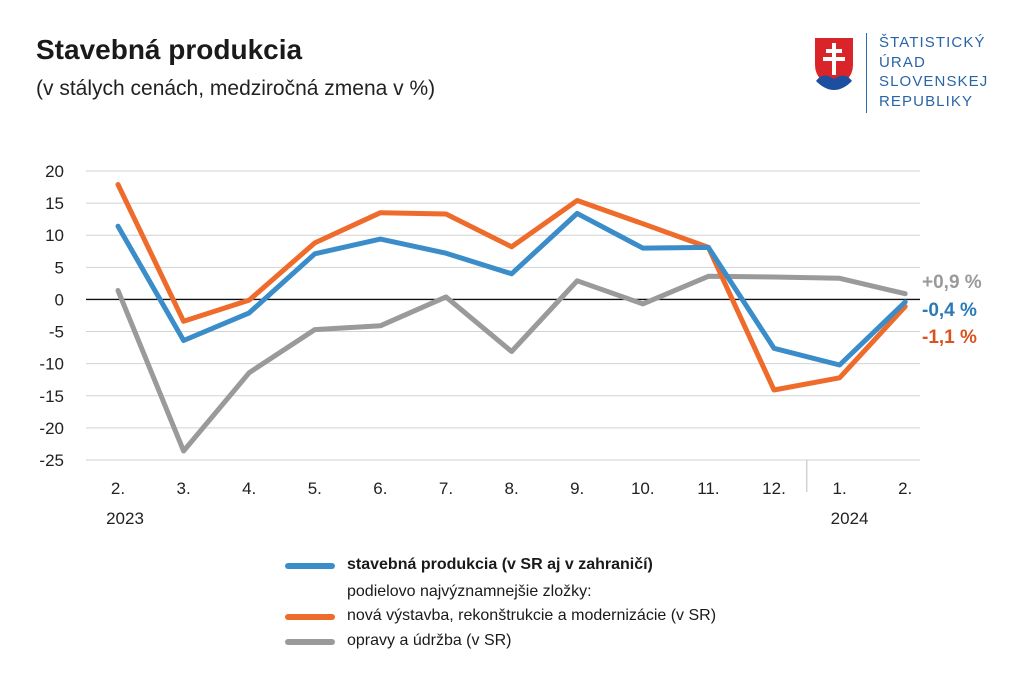  I want to click on logo-line: ŠTATISTICKÝ, so click(932, 42).